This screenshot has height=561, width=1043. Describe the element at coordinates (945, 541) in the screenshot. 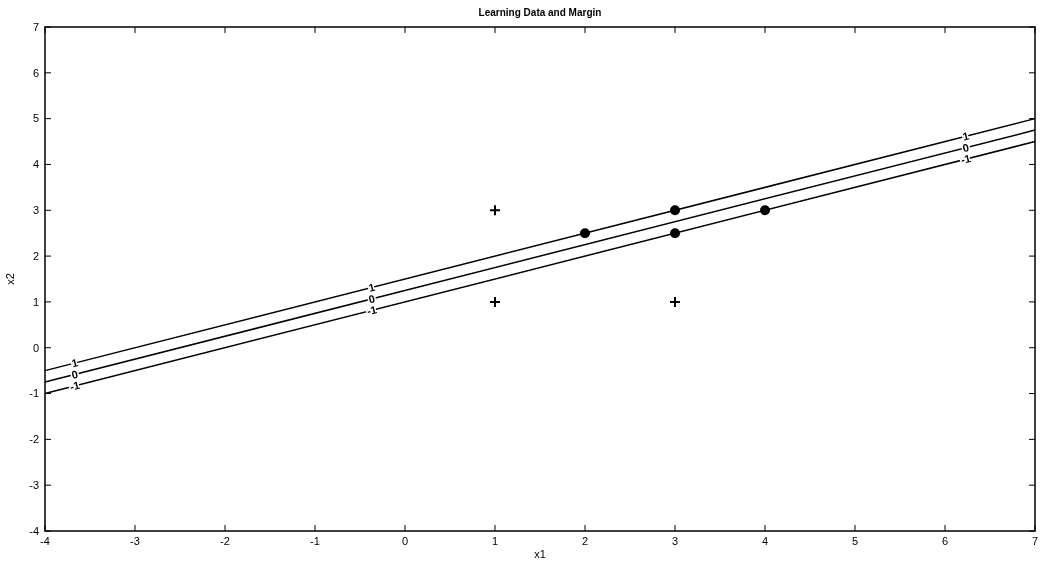

I see `x-tick-label: 6` at that location.